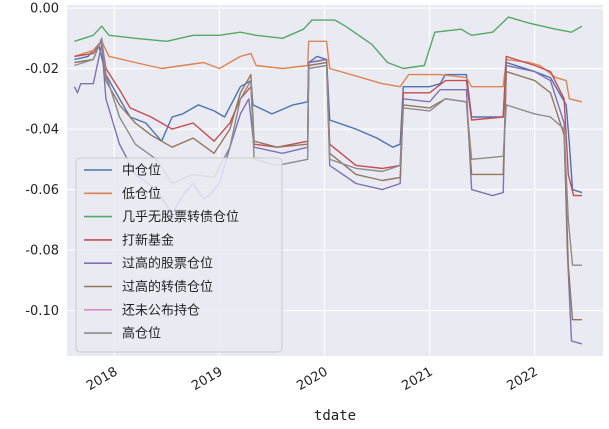 The image size is (609, 429). Describe the element at coordinates (42, 251) in the screenshot. I see `y-tick-label: -0.08` at that location.